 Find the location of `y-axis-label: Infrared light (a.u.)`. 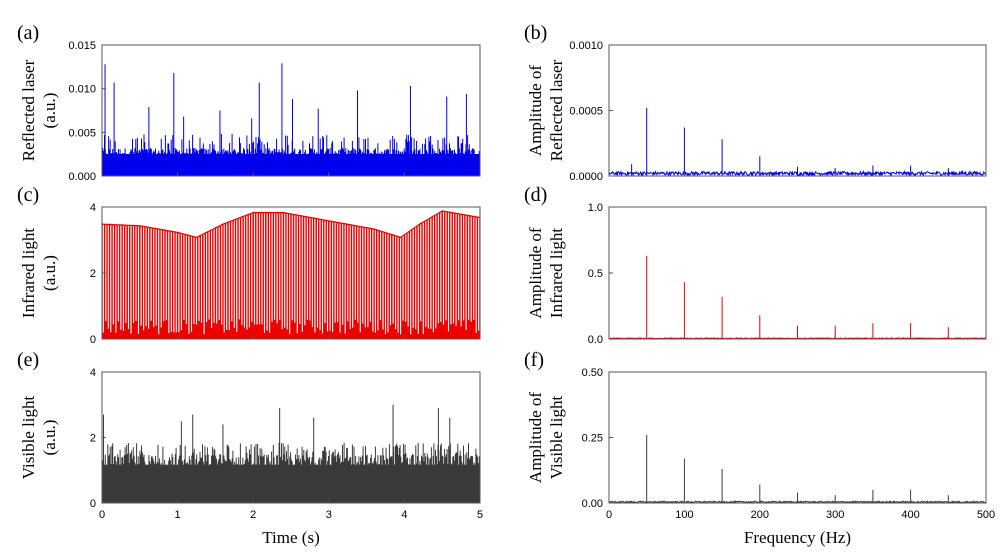

y-axis-label: Infrared light (a.u.) is located at coordinates (39, 273).